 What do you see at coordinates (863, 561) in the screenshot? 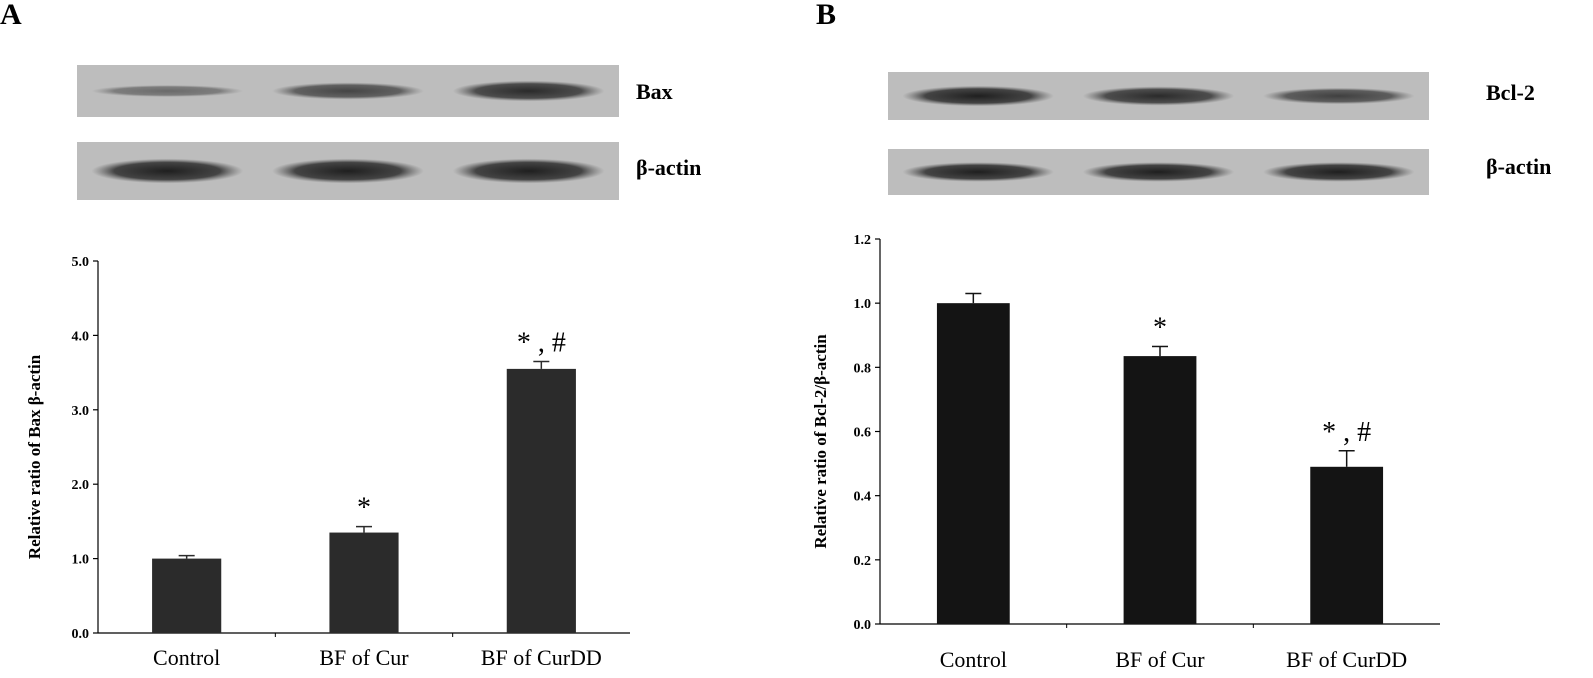
I see `y-tick-label: 0.2` at bounding box center [863, 561].